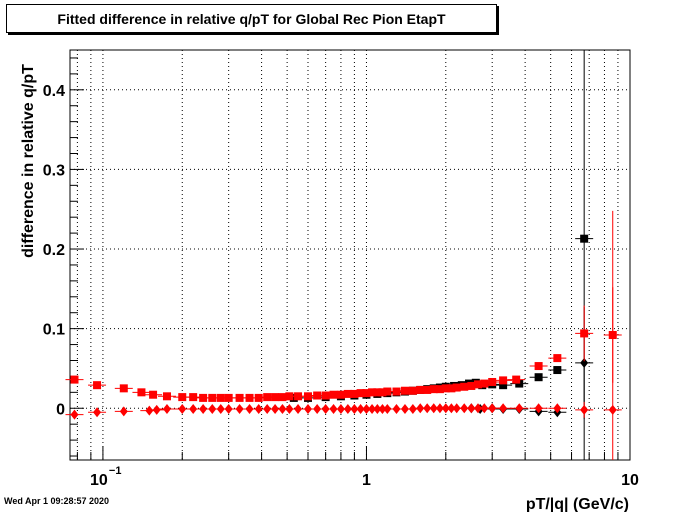 The width and height of the screenshot is (700, 512). What do you see at coordinates (28, 161) in the screenshot?
I see `y-axis-label: difference in relative q/pT` at bounding box center [28, 161].